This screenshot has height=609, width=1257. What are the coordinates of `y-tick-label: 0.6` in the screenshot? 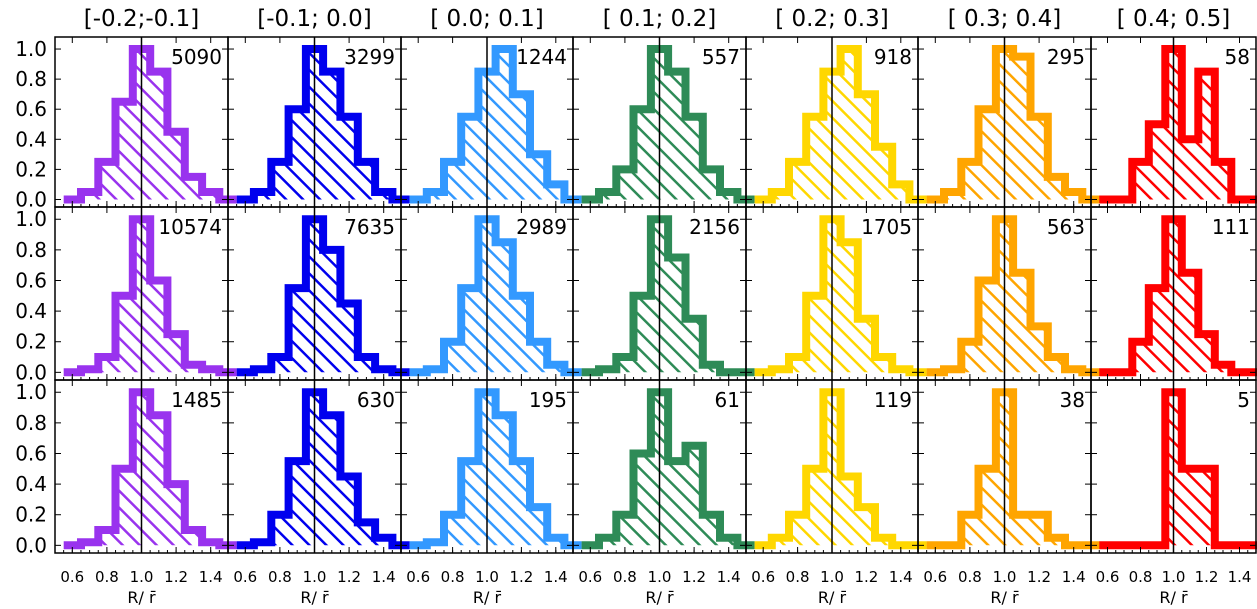 It's located at (31, 280).